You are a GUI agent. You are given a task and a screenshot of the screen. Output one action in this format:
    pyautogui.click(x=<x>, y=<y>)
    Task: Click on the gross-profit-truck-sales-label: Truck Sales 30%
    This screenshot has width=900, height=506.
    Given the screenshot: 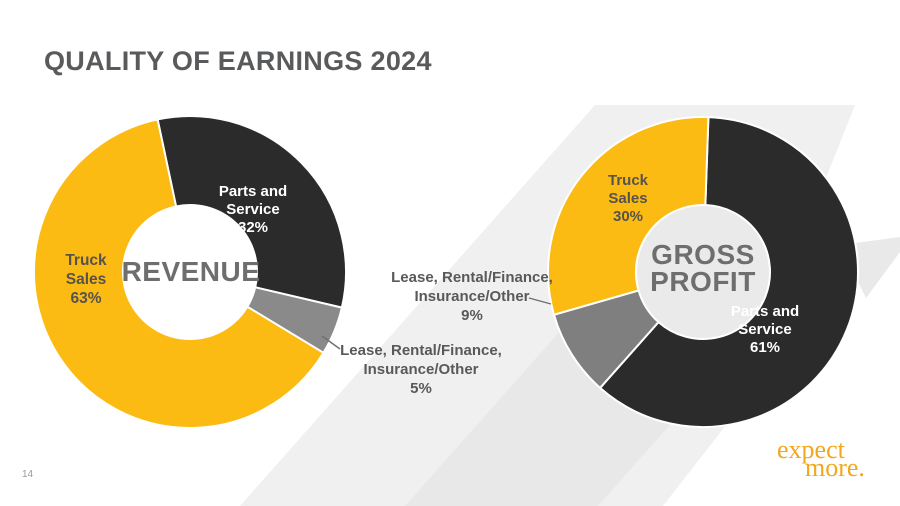 What is the action you would take?
    pyautogui.click(x=628, y=198)
    